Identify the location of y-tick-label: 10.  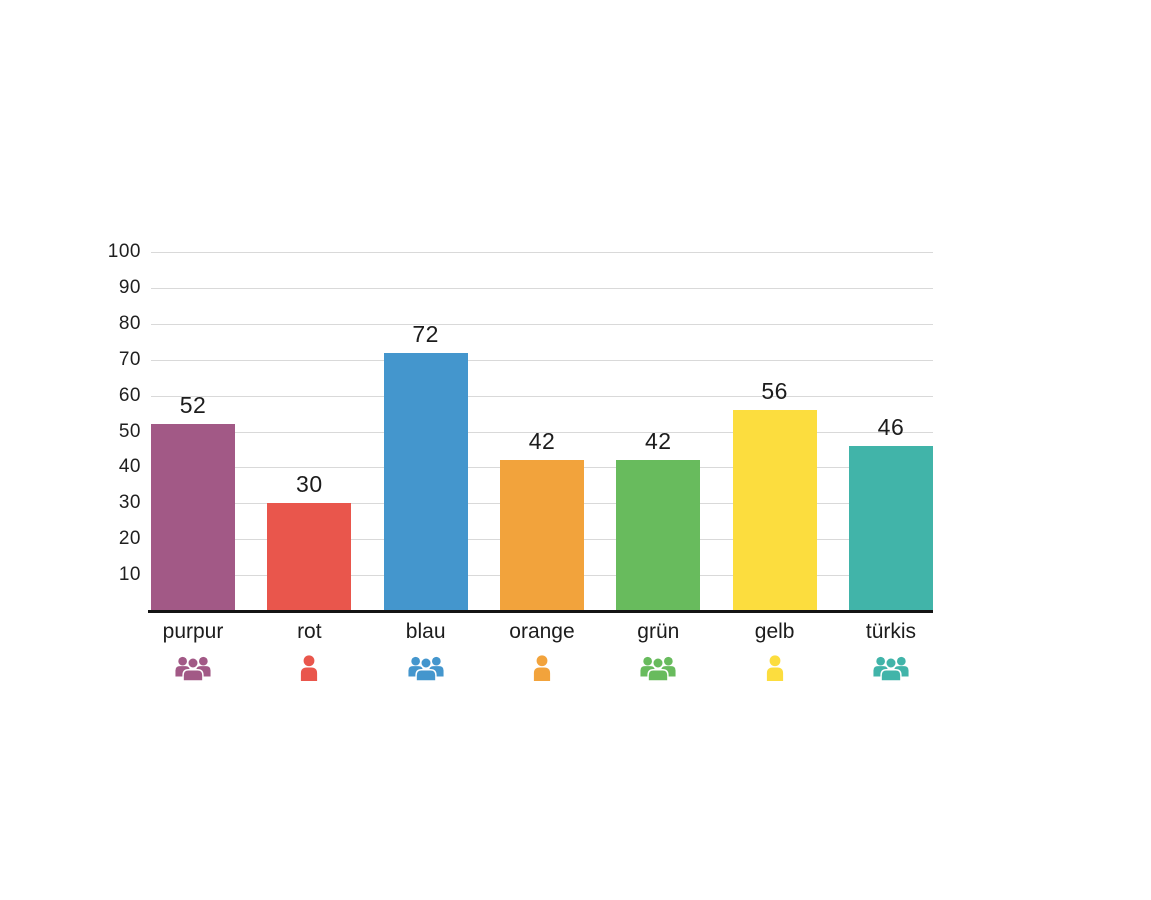
(129, 575).